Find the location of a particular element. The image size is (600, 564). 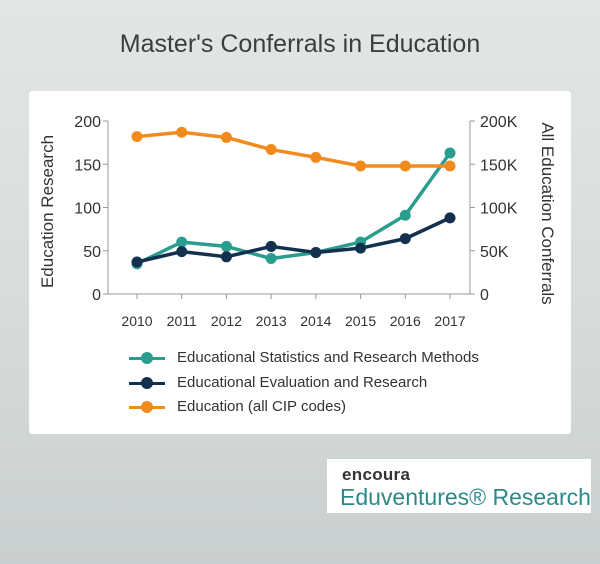

x-tick-label: 2014 is located at coordinates (315, 321).